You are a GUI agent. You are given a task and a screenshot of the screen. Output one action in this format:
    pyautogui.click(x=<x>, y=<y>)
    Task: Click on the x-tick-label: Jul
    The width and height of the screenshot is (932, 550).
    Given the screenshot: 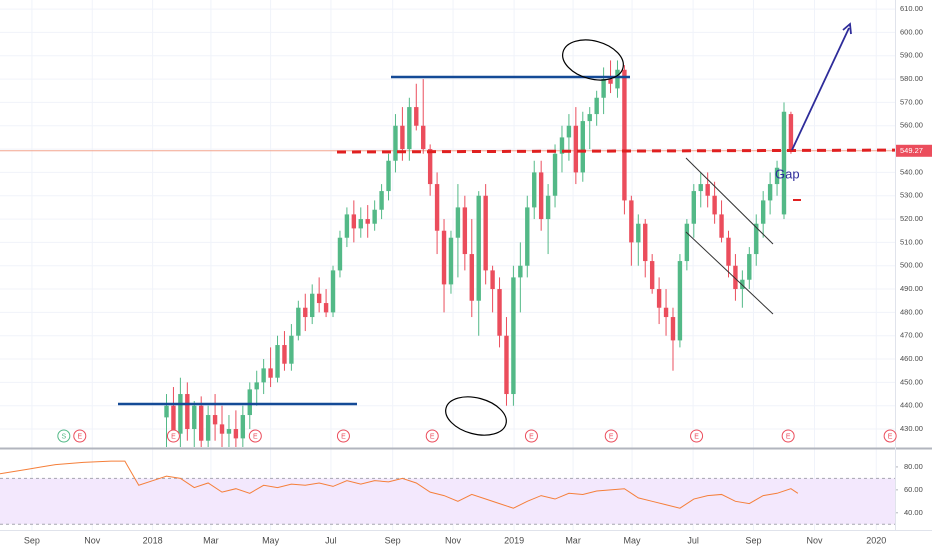 What is the action you would take?
    pyautogui.click(x=693, y=540)
    